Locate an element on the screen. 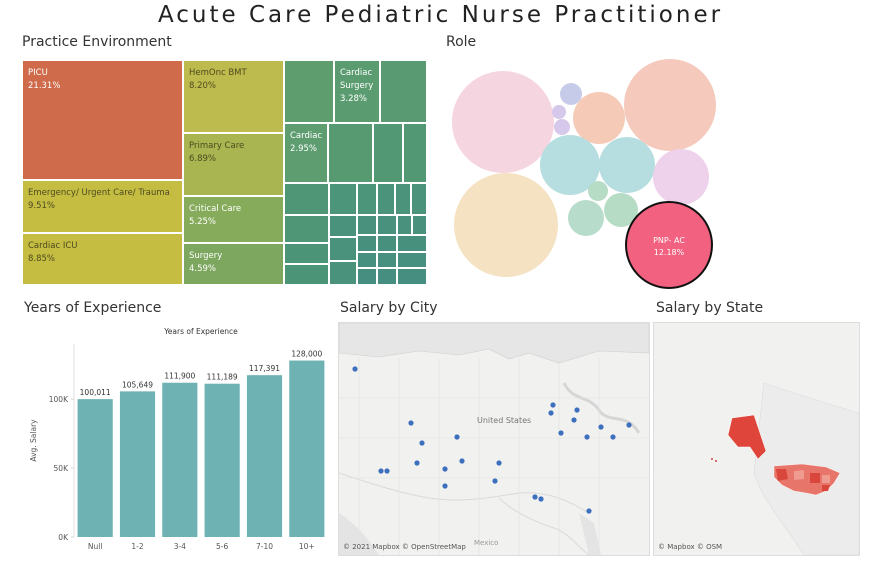  y-tick-label: 0K is located at coordinates (63, 537).